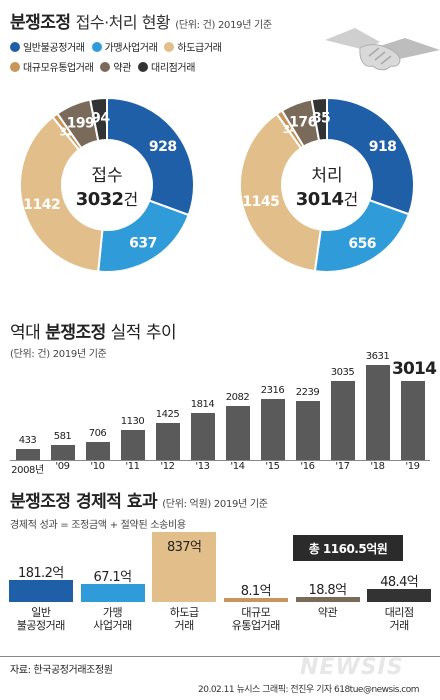  I want to click on economic-bar-label: 하도급 거래, so click(184, 619).